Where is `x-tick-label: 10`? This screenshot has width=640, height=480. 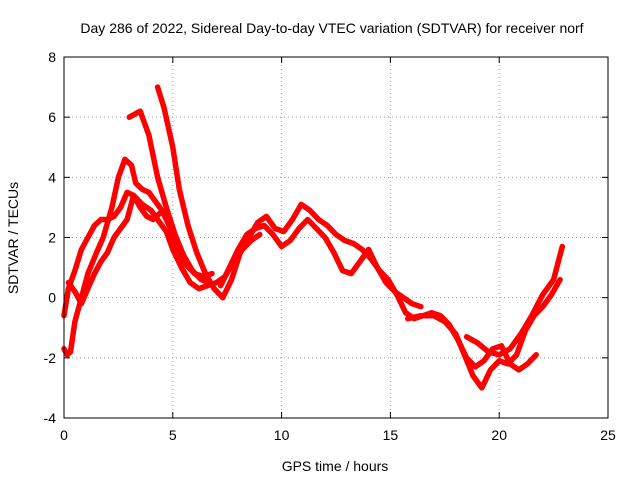
x-tick-label: 10 is located at coordinates (282, 435).